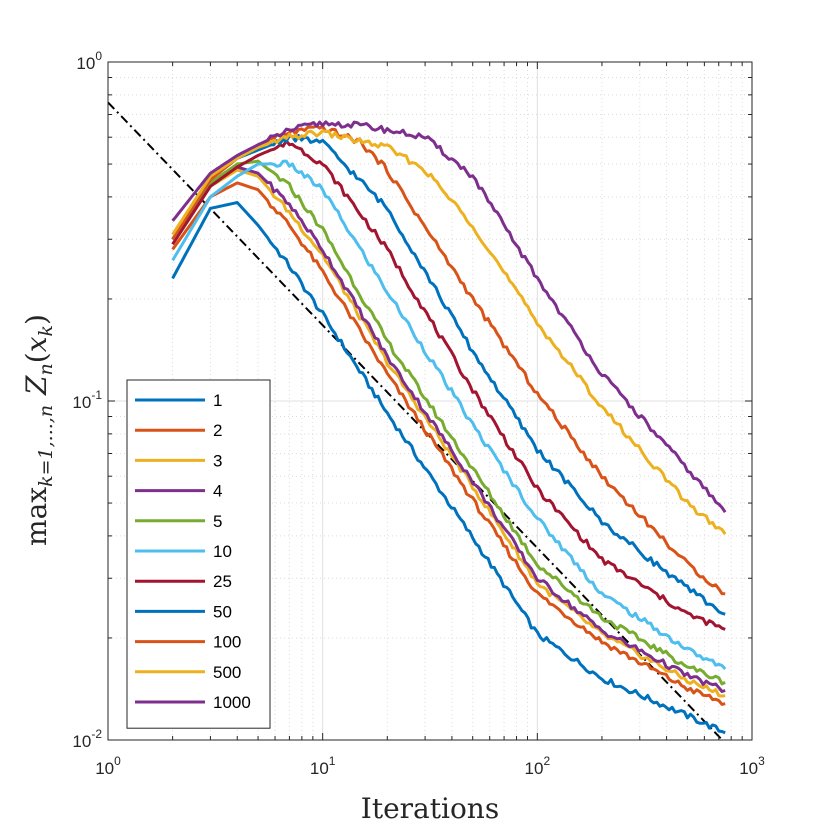 The height and width of the screenshot is (830, 830). What do you see at coordinates (232, 702) in the screenshot?
I see `legend-label-1000: 1000` at bounding box center [232, 702].